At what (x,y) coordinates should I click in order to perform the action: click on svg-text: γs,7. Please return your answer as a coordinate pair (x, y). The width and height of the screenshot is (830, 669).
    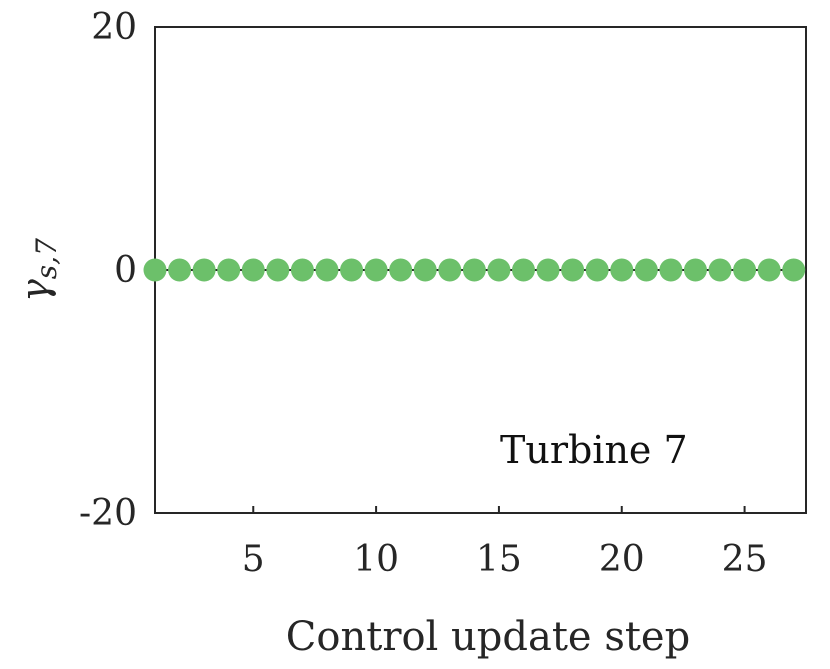
    Looking at the image, I should click on (38, 270).